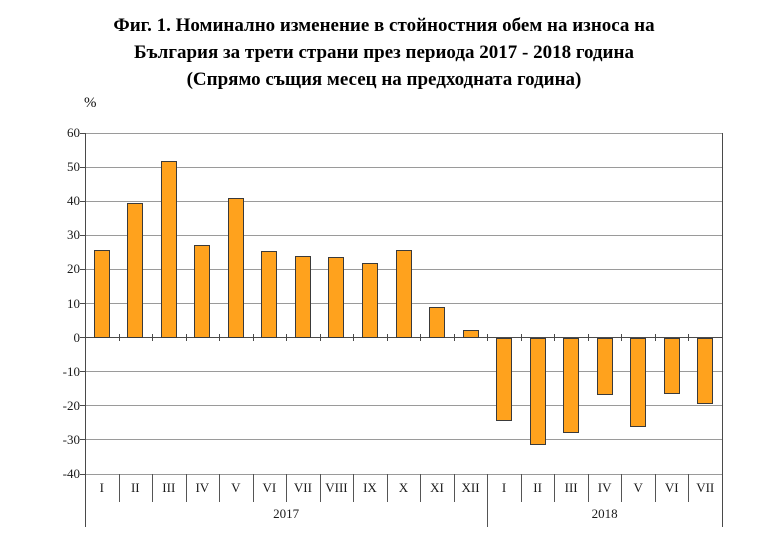 This screenshot has height=549, width=768. Describe the element at coordinates (488, 500) in the screenshot. I see `year-separator` at that location.